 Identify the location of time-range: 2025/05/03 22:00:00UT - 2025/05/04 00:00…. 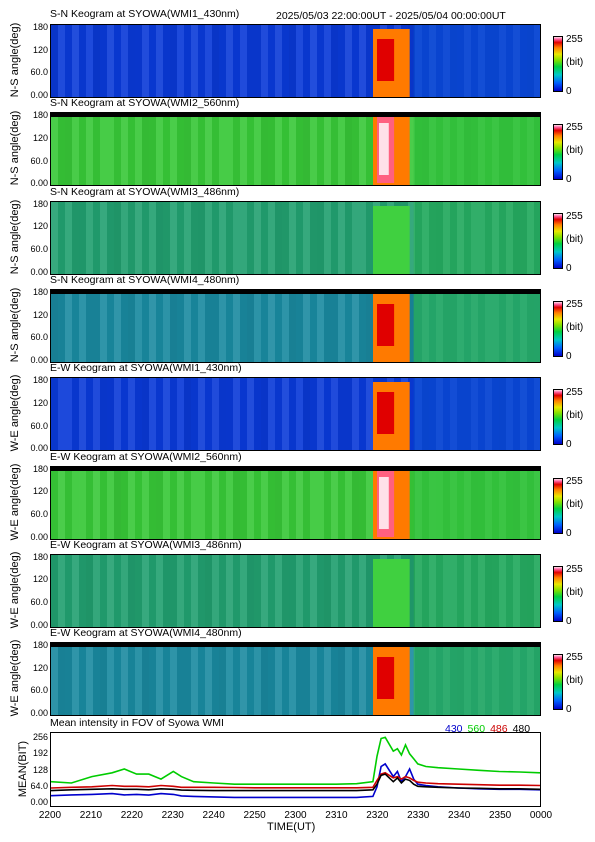
(391, 16).